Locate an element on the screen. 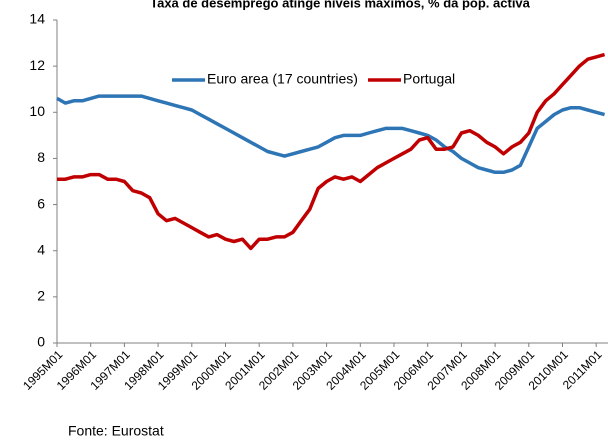 Image resolution: width=608 pixels, height=441 pixels. y-tick-label: 8 is located at coordinates (41, 157).